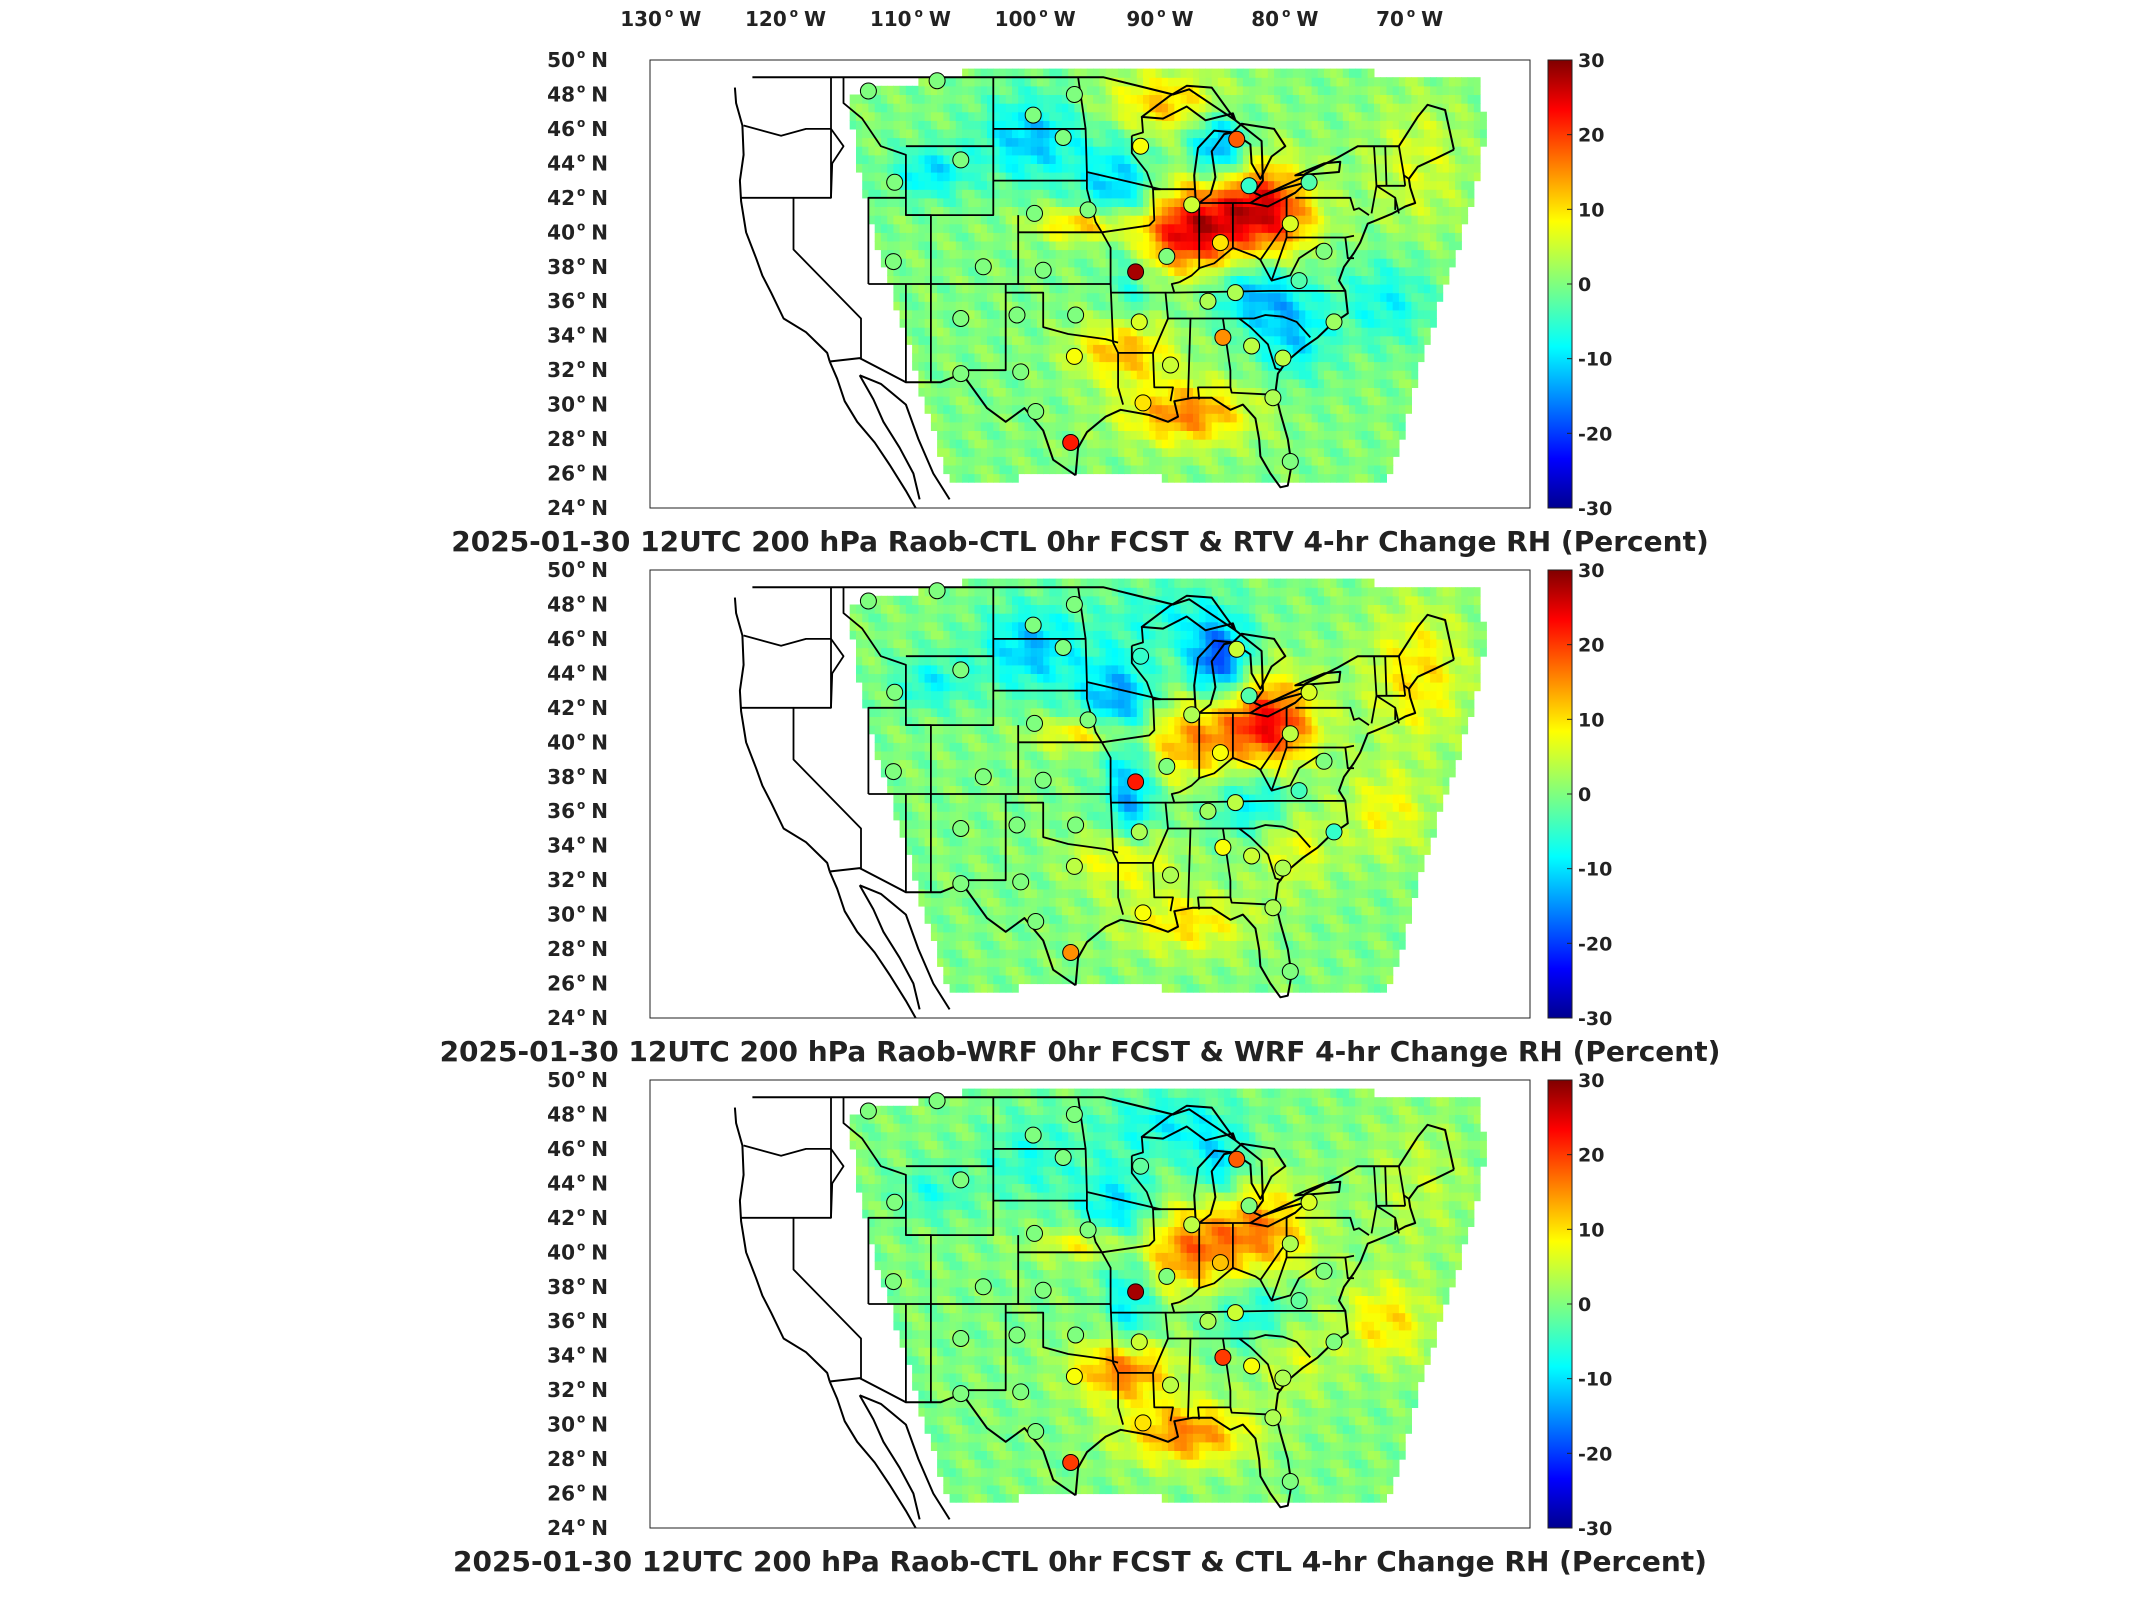 This screenshot has width=2133, height=1600. What do you see at coordinates (577, 128) in the screenshot?
I see `lat-tick-label: 46 o N` at bounding box center [577, 128].